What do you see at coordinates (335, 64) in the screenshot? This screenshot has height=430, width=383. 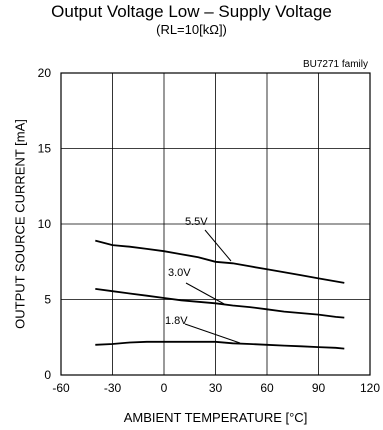 I see `family-note: BU7271 family` at bounding box center [335, 64].